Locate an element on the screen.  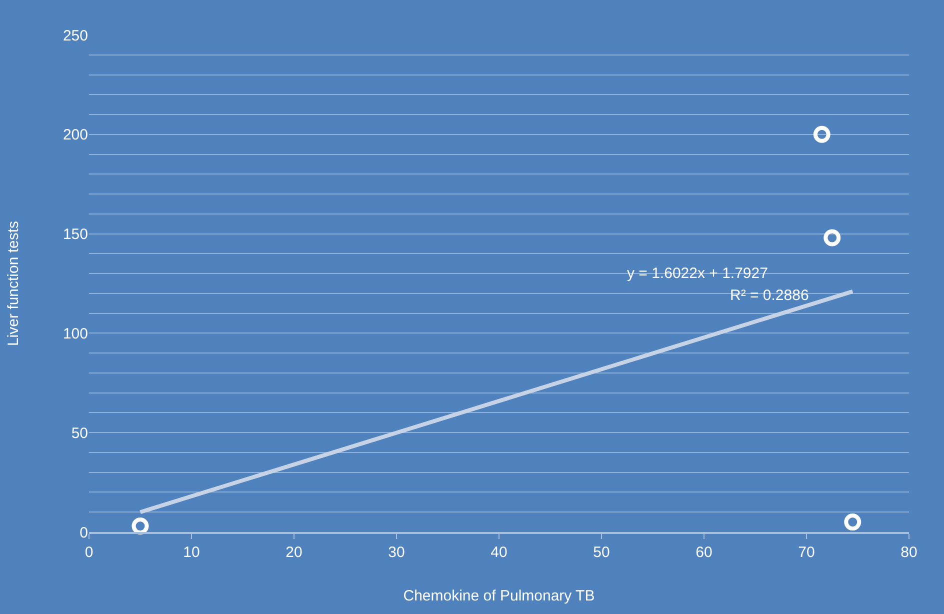
x-tick-label: 10 is located at coordinates (191, 552).